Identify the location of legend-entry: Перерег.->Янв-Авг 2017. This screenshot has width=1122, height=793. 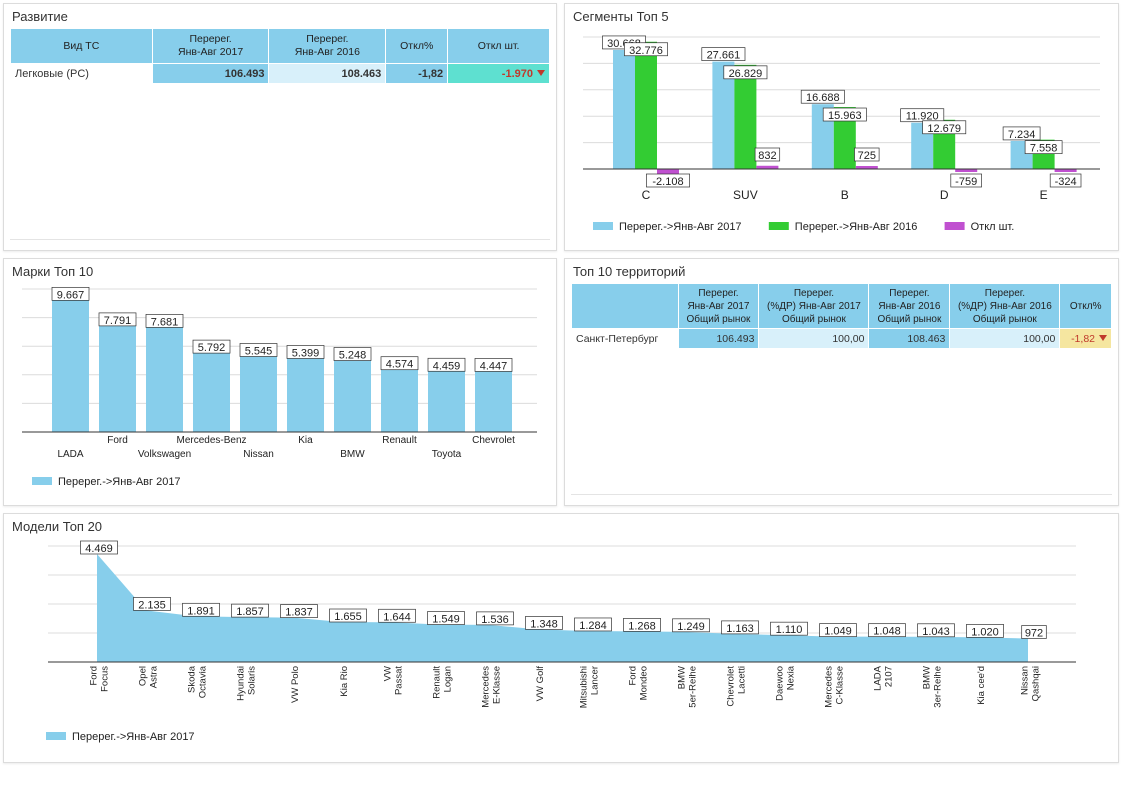
(133, 737).